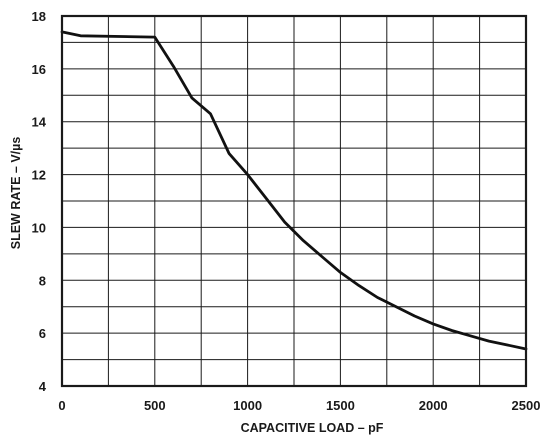 Image resolution: width=541 pixels, height=440 pixels. What do you see at coordinates (39, 69) in the screenshot?
I see `y-tick-label: 16` at bounding box center [39, 69].